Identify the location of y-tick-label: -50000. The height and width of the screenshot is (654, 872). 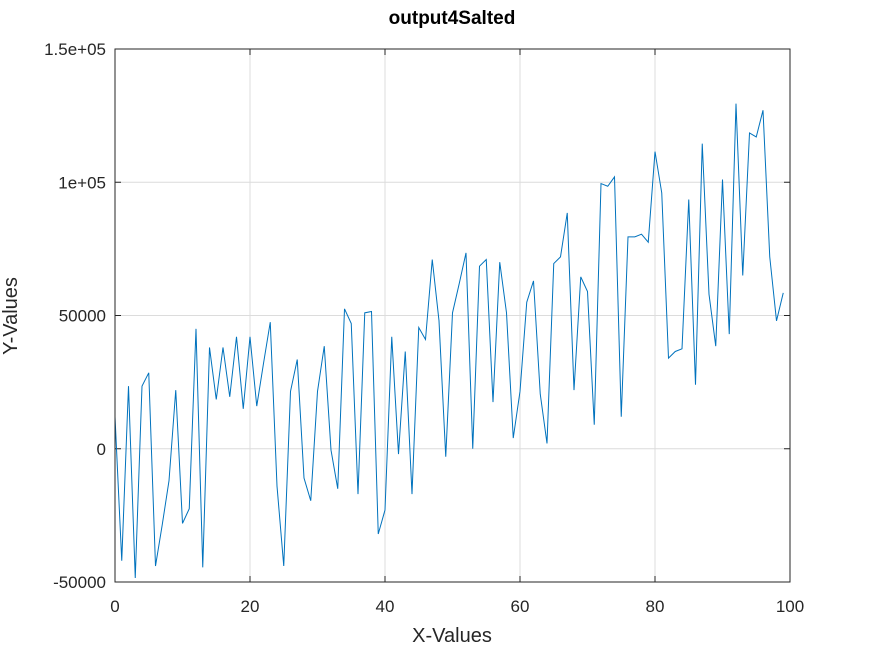
(79, 582).